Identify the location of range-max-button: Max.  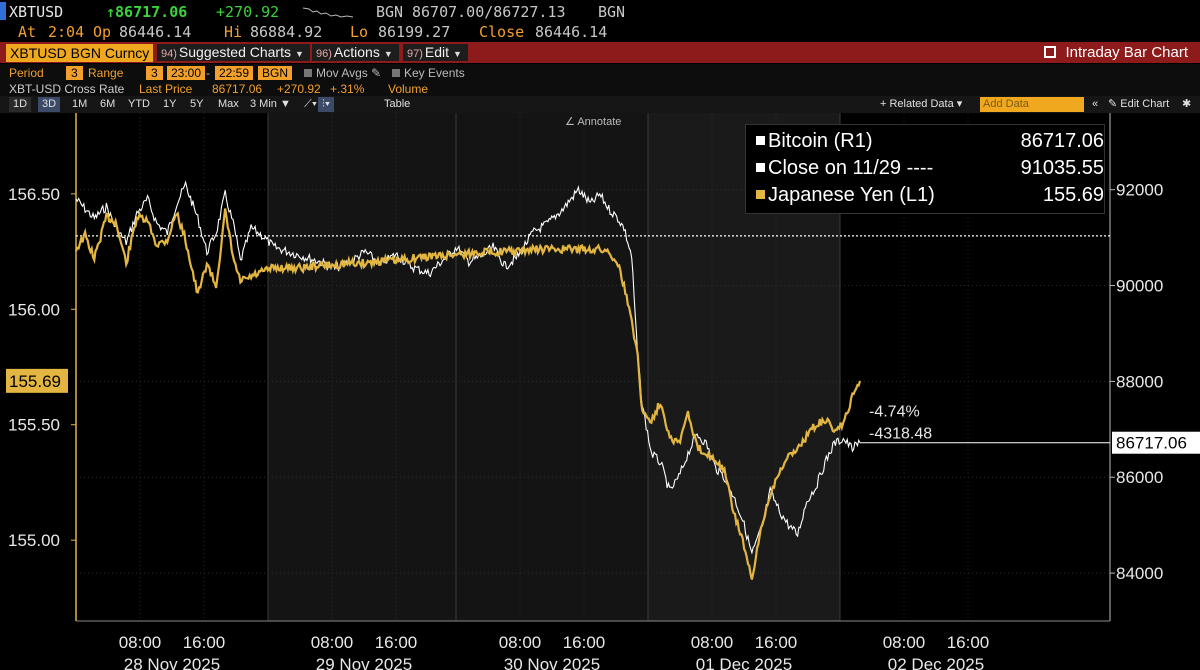
(228, 104).